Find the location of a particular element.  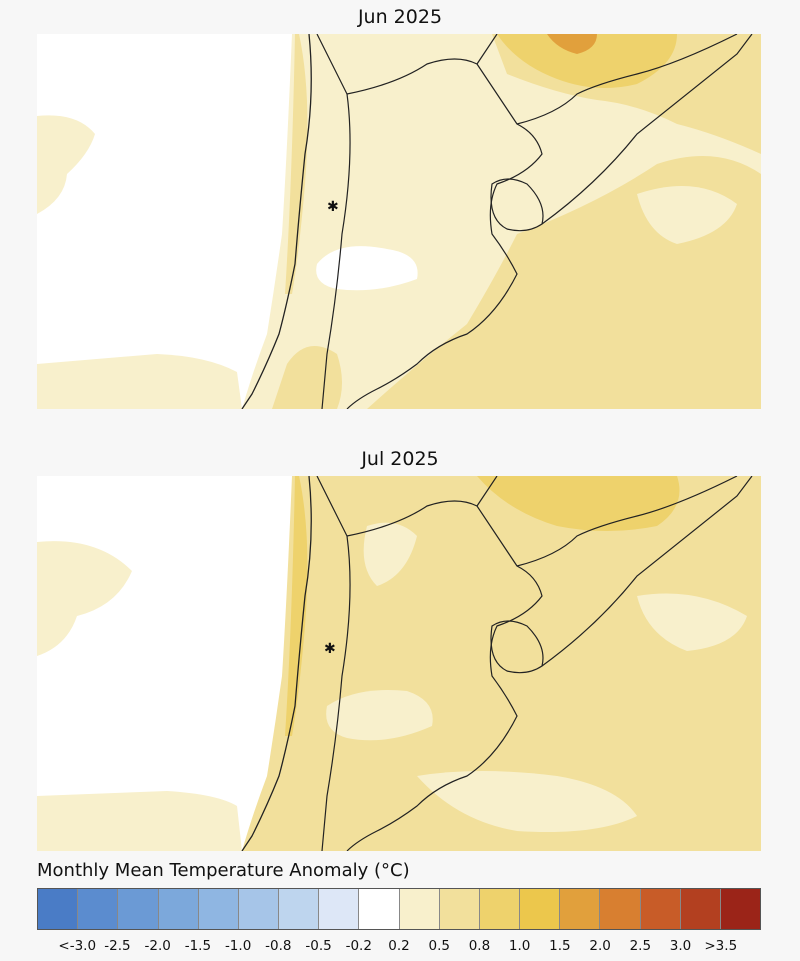

colorbar-tick-label: -1.0 is located at coordinates (238, 946).